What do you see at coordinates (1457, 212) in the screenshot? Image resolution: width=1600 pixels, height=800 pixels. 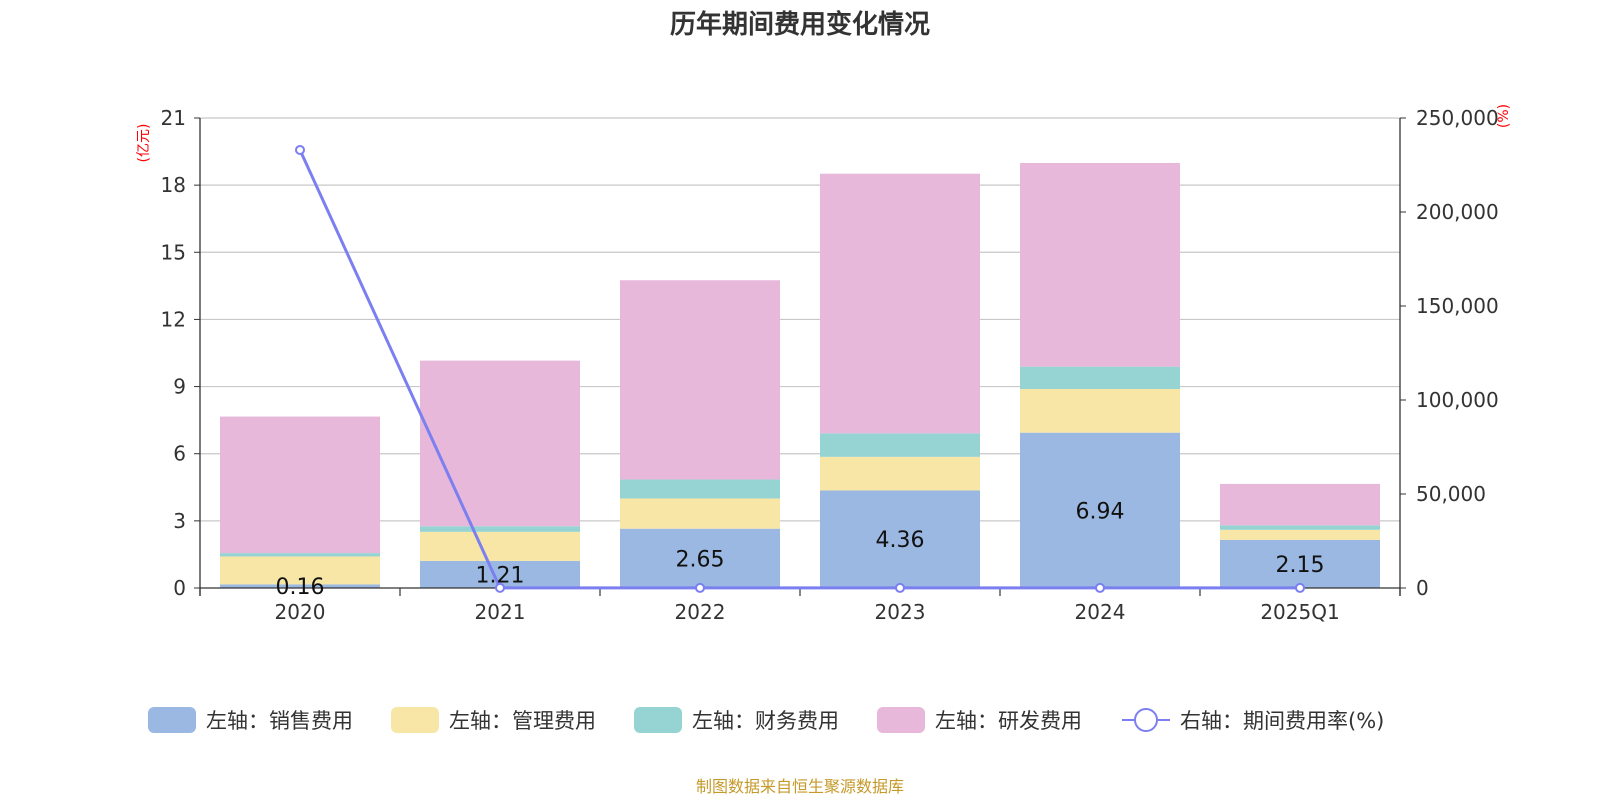 I see `right-axis-tick-label: 200,000` at bounding box center [1457, 212].